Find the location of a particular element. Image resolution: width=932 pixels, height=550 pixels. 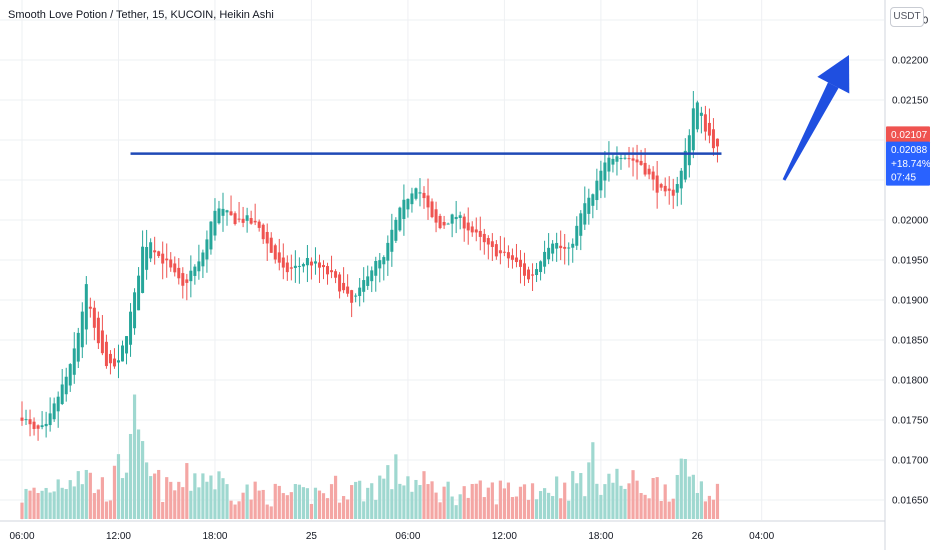

price-tick-label: 0.02000 is located at coordinates (910, 221).